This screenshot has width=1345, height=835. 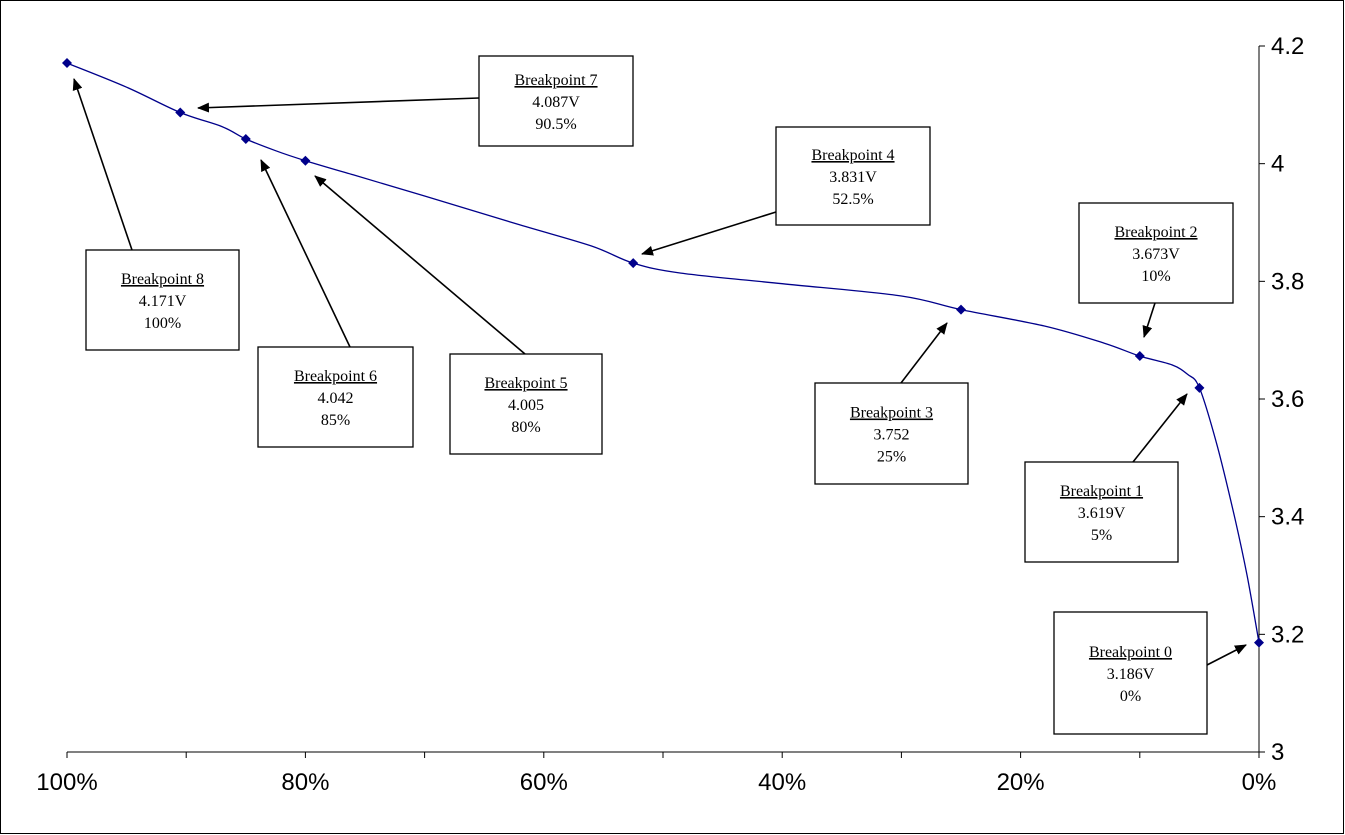 What do you see at coordinates (1277, 752) in the screenshot?
I see `y-tick-label: 3` at bounding box center [1277, 752].